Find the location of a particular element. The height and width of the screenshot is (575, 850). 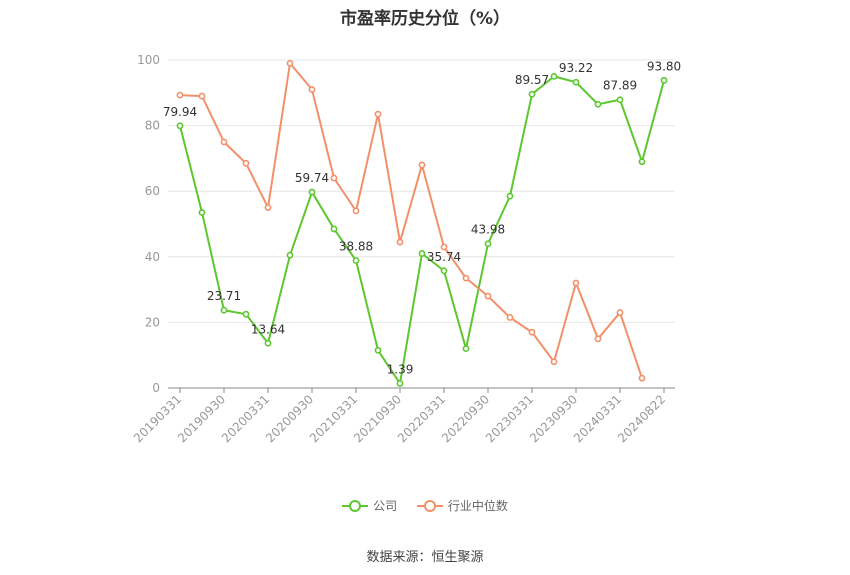

legend-swatch-industry is located at coordinates (429, 506).